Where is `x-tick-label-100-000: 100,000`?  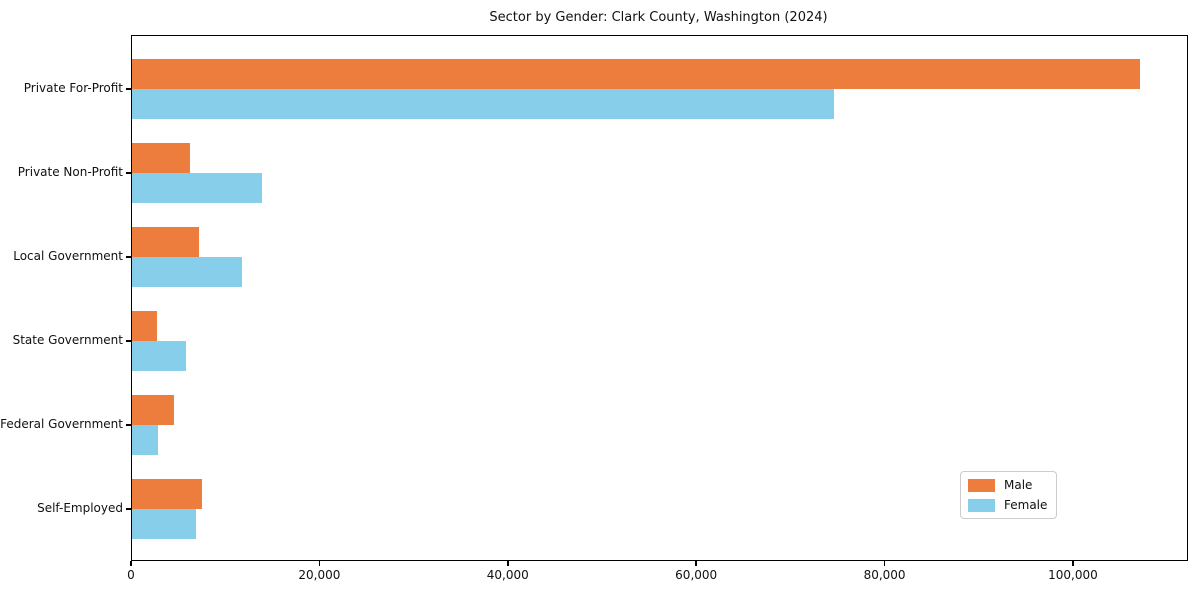
x-tick-label-100-000: 100,000 is located at coordinates (1073, 575).